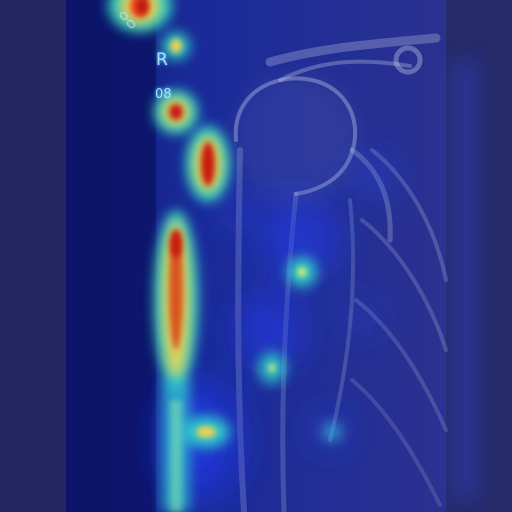 Image resolution: width=512 pixels, height=512 pixels. What do you see at coordinates (162, 60) in the screenshot?
I see `side-marker-label: R` at bounding box center [162, 60].